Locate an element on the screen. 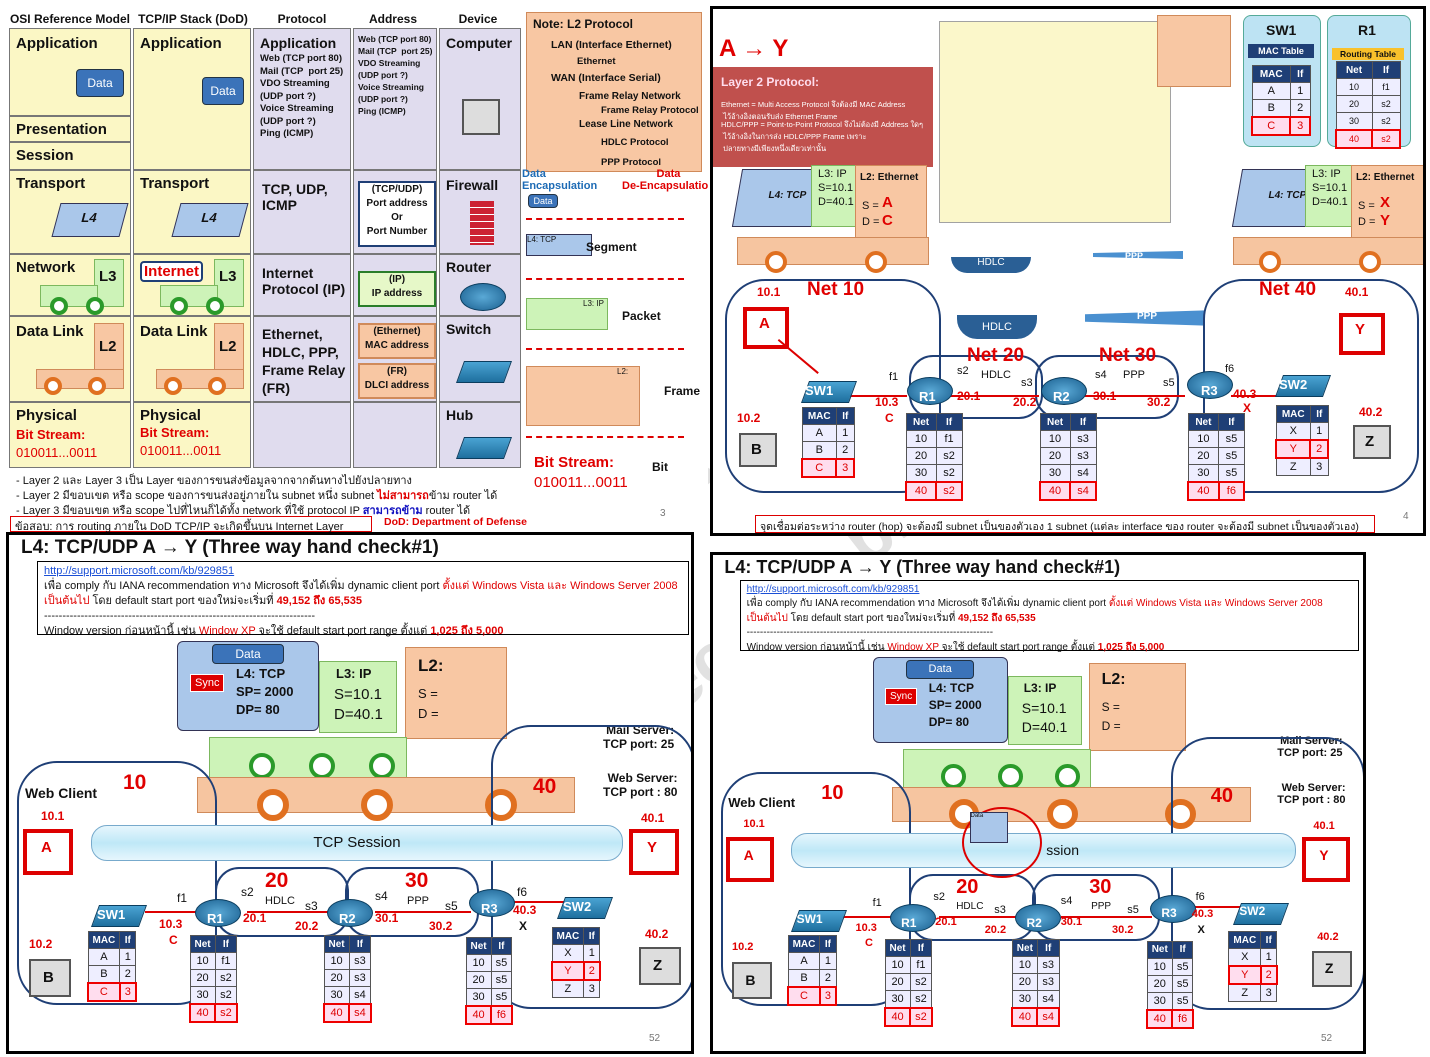  x-label: X is located at coordinates (1201, 929).